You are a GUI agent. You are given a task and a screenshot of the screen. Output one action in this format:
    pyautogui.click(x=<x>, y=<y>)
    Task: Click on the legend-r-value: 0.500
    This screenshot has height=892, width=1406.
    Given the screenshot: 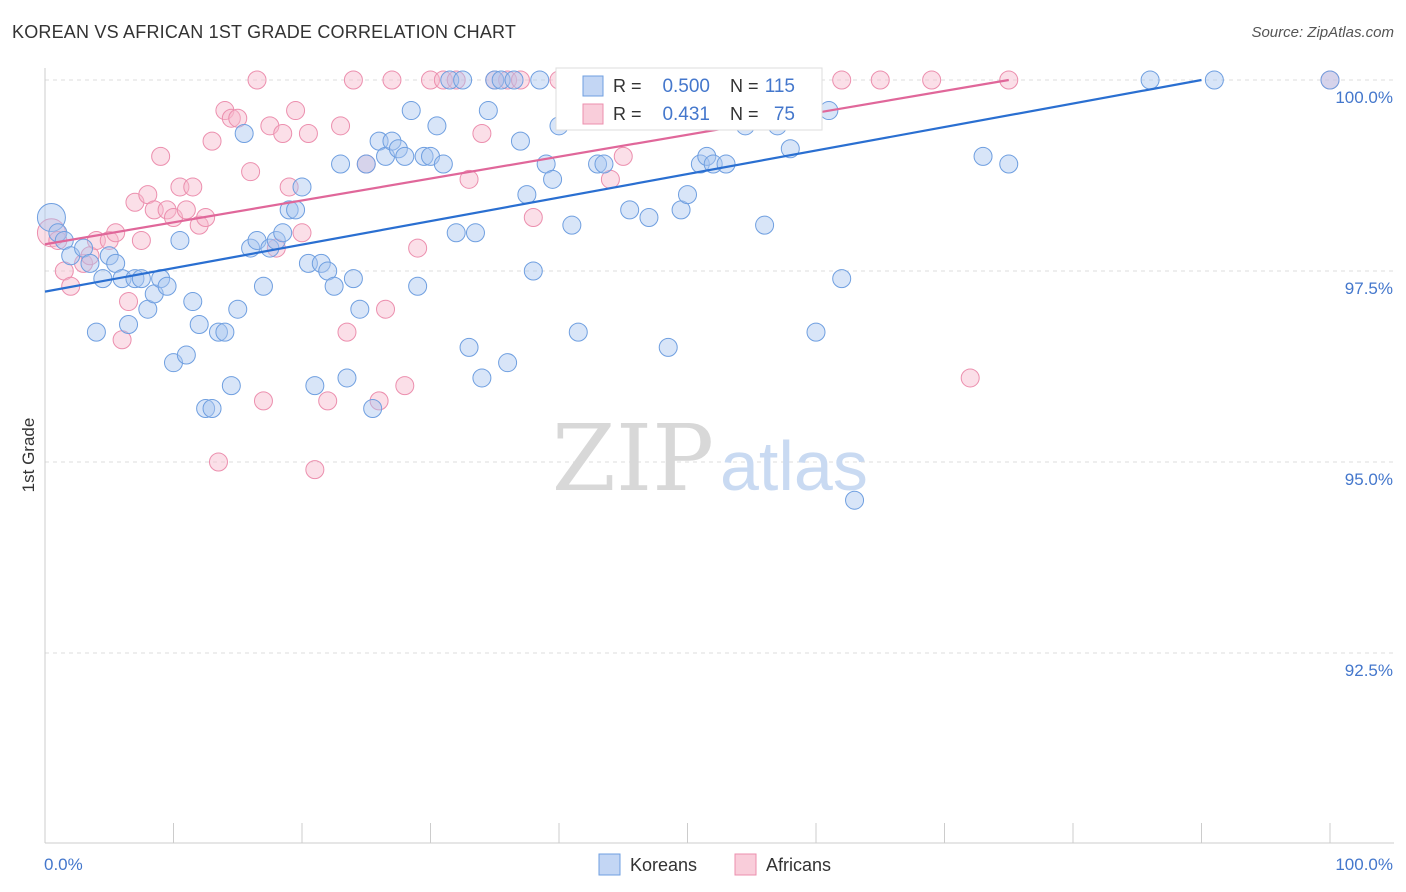 What is the action you would take?
    pyautogui.click(x=686, y=86)
    